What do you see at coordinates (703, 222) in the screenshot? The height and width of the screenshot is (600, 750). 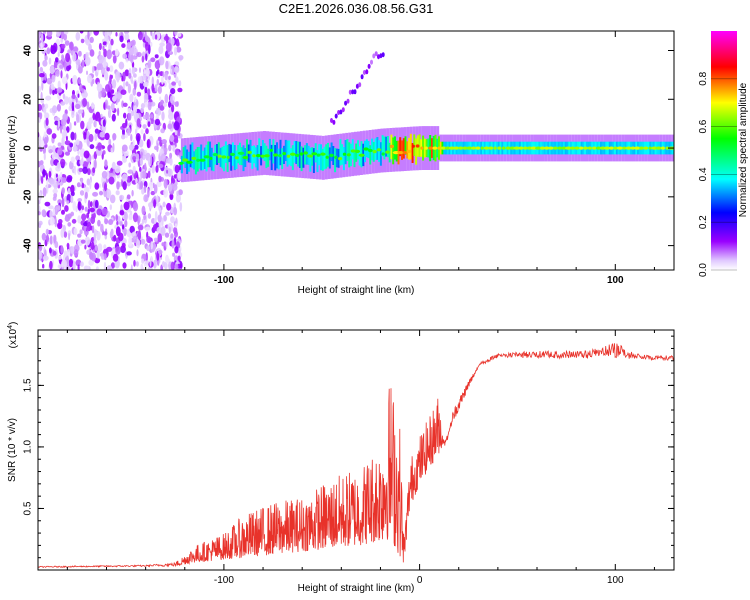 I see `colorbar-tick-label: 0.2` at bounding box center [703, 222].